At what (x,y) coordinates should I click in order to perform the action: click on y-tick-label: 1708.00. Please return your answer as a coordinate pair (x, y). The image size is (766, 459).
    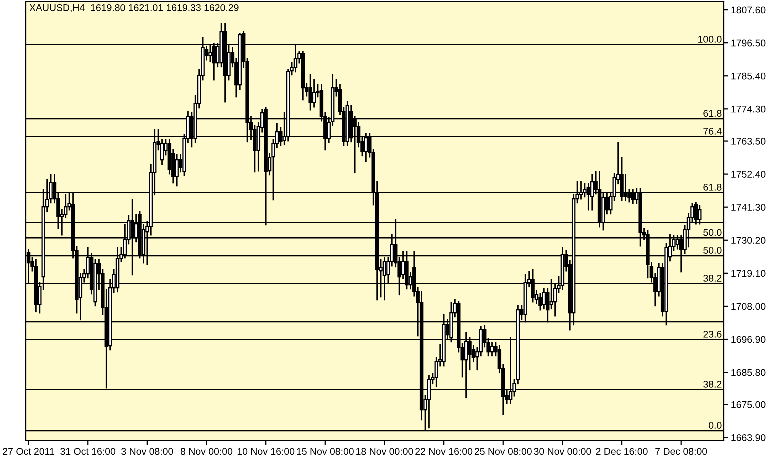
    Looking at the image, I should click on (749, 306).